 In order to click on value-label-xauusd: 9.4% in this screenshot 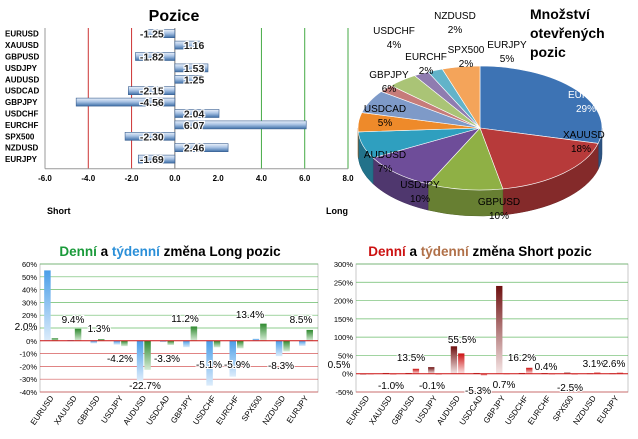, I will do `click(73, 320)`.